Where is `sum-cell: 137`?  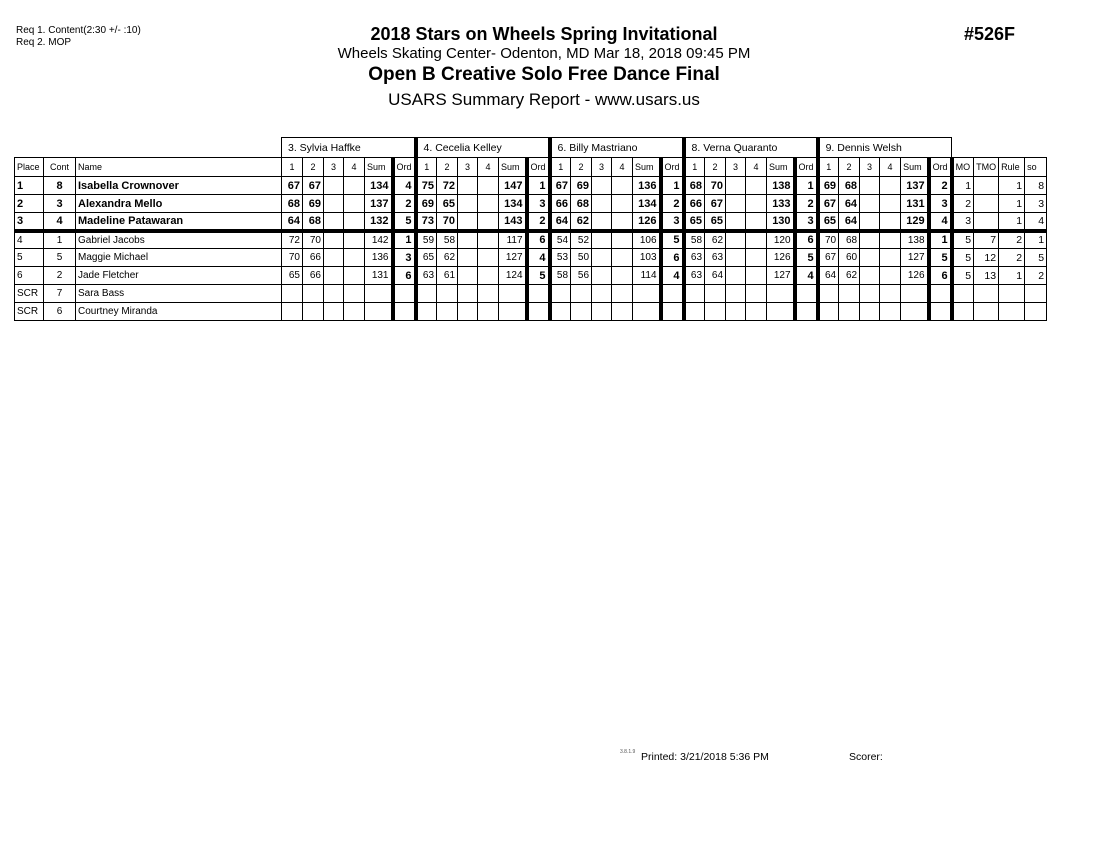 sum-cell: 137 is located at coordinates (915, 185).